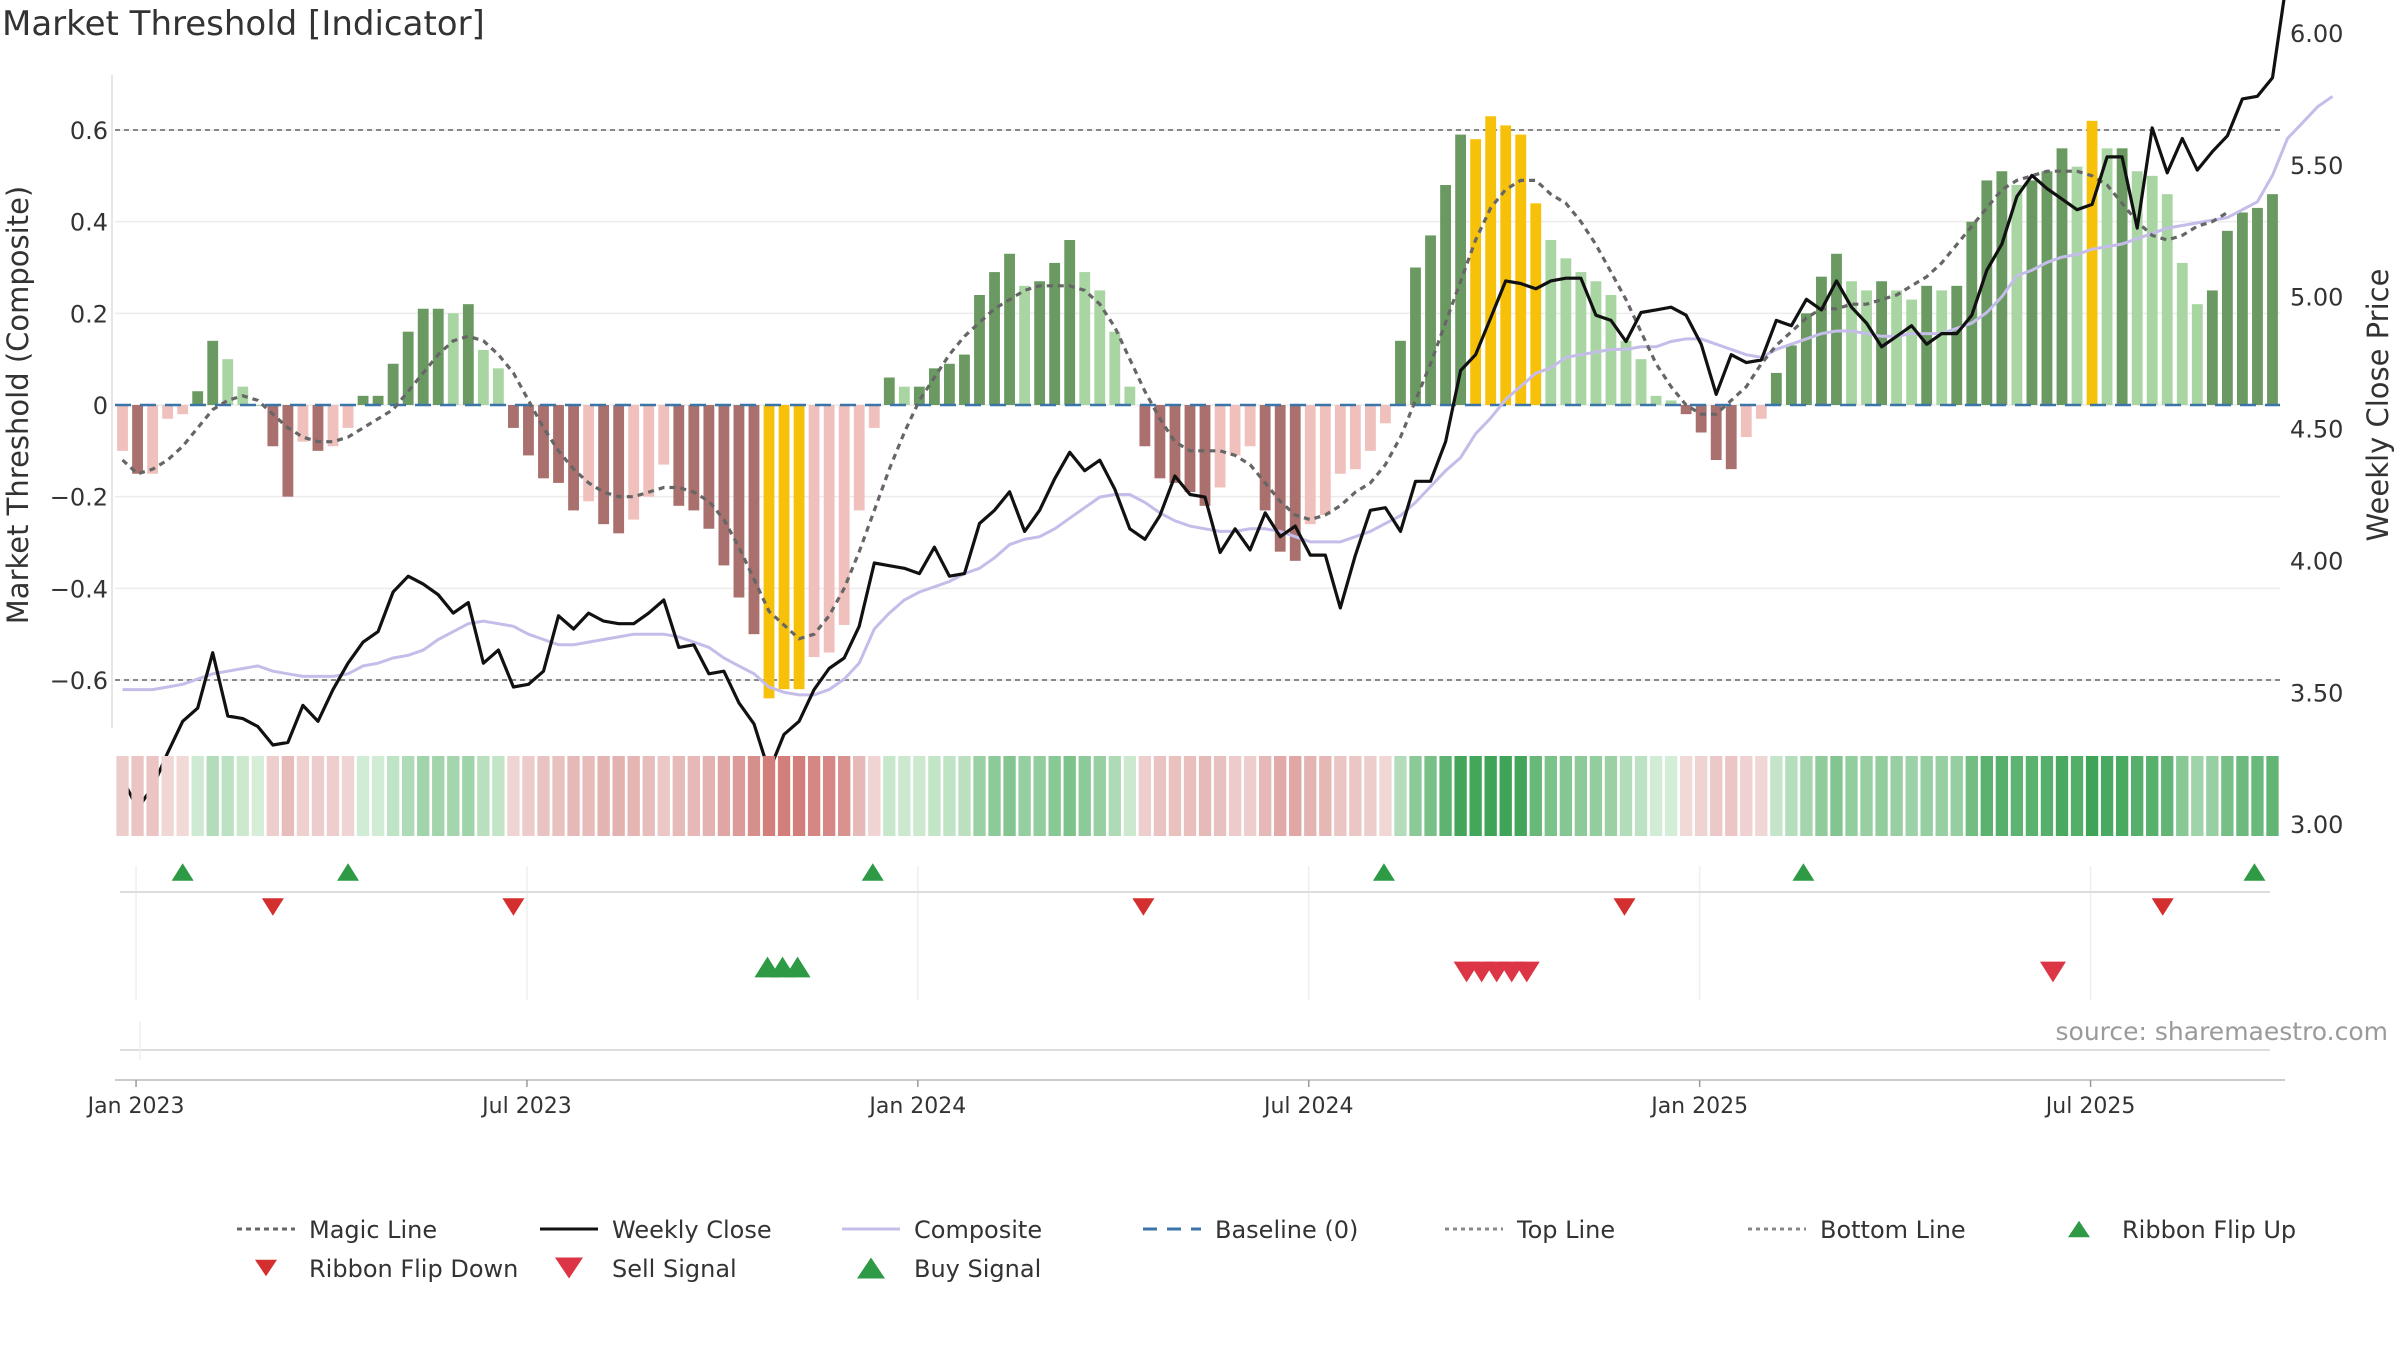 This screenshot has width=2400, height=1350. I want to click on y2-tick-label: 4.00, so click(2316, 561).